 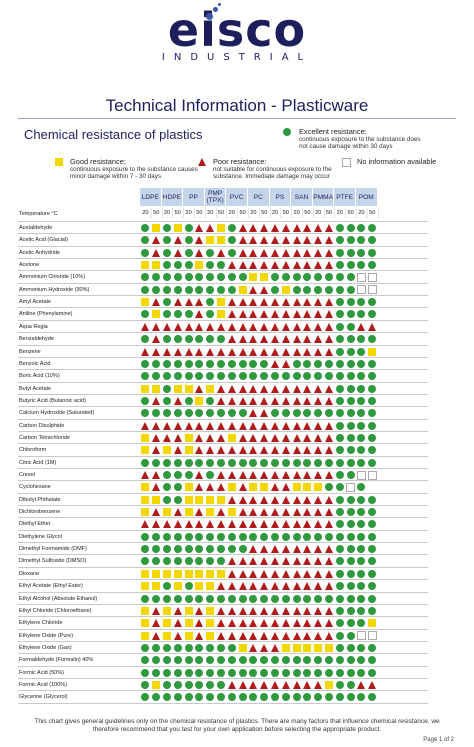 I want to click on plastic-header: PVC, so click(x=237, y=197).